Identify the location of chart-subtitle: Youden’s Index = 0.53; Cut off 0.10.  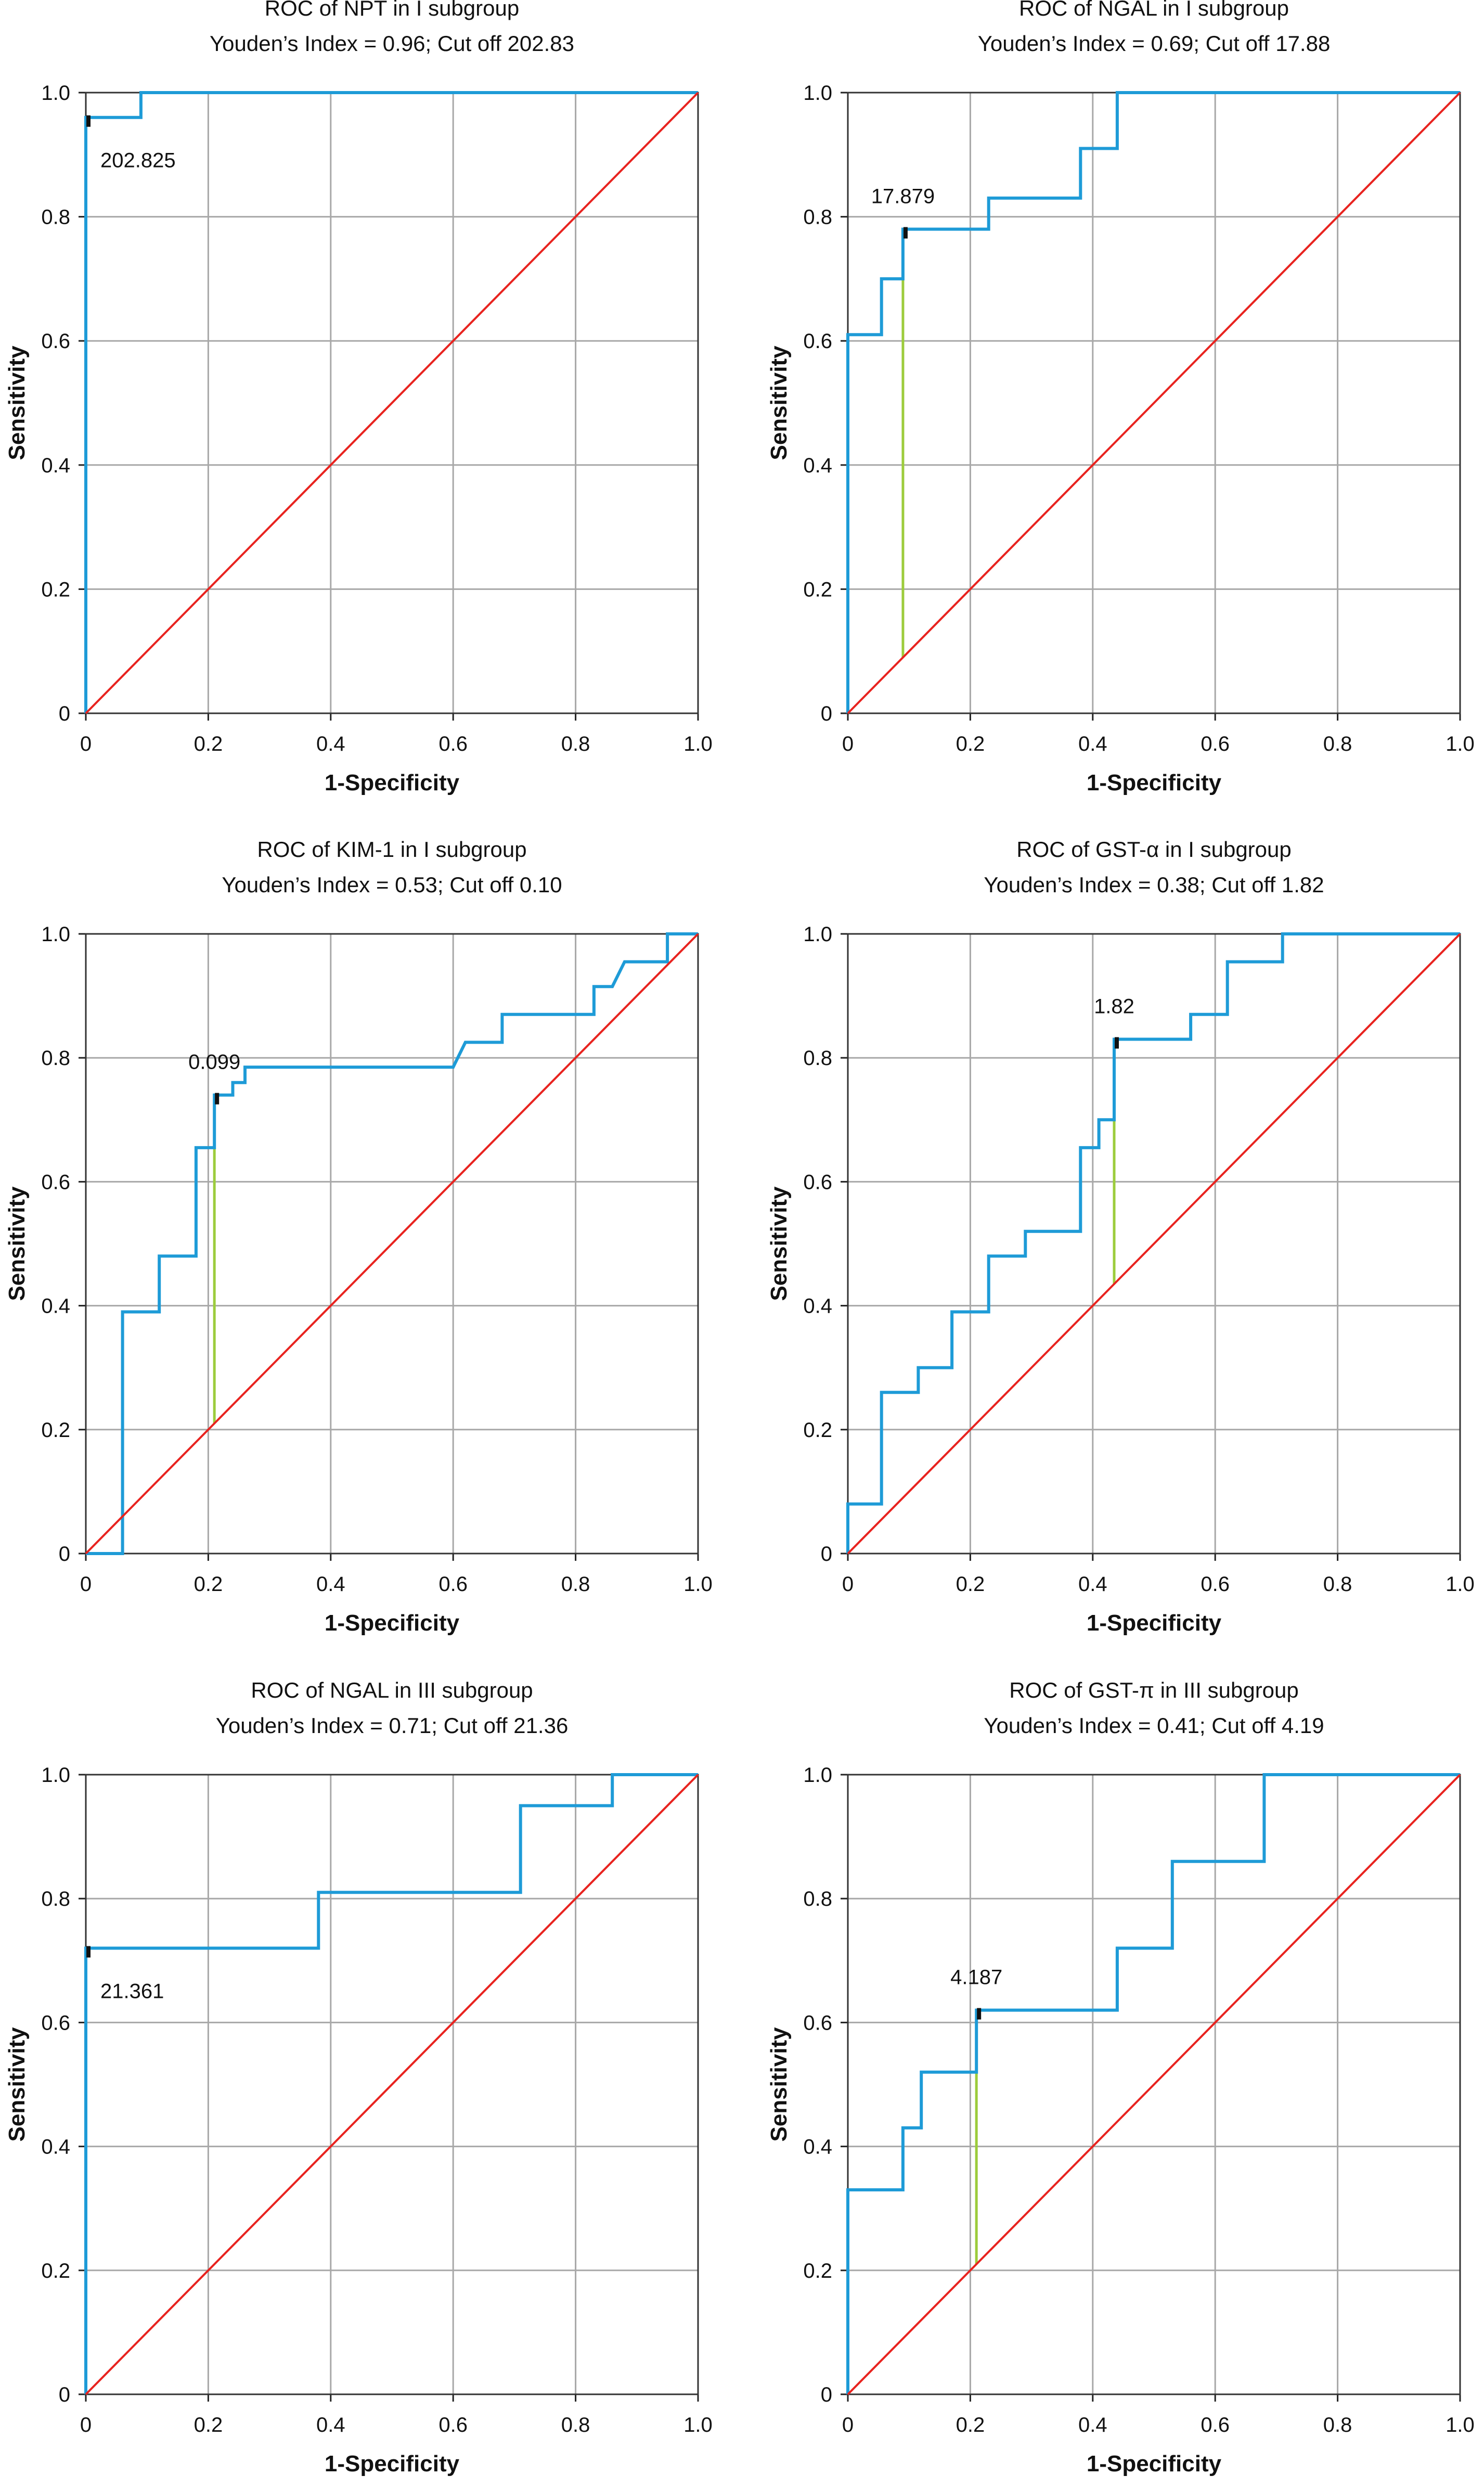
(392, 885).